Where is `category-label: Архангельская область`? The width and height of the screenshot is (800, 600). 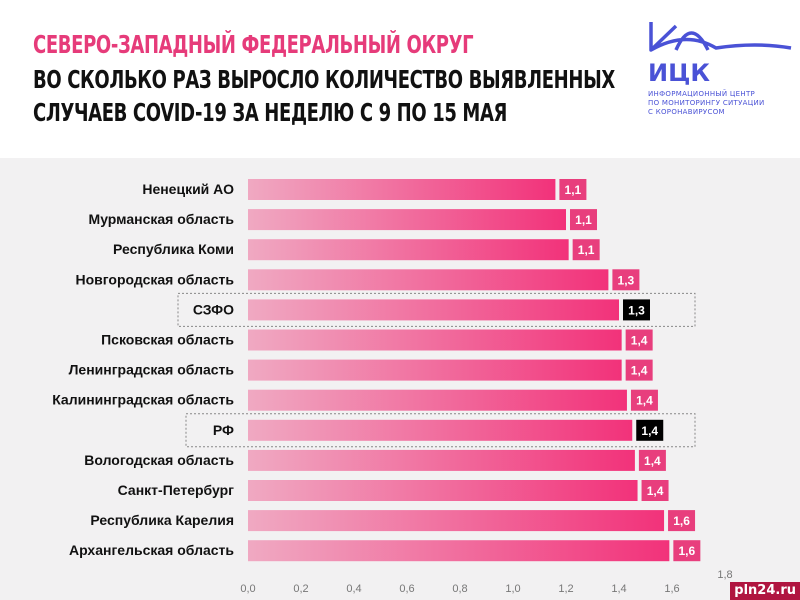
category-label: Архангельская область is located at coordinates (151, 550).